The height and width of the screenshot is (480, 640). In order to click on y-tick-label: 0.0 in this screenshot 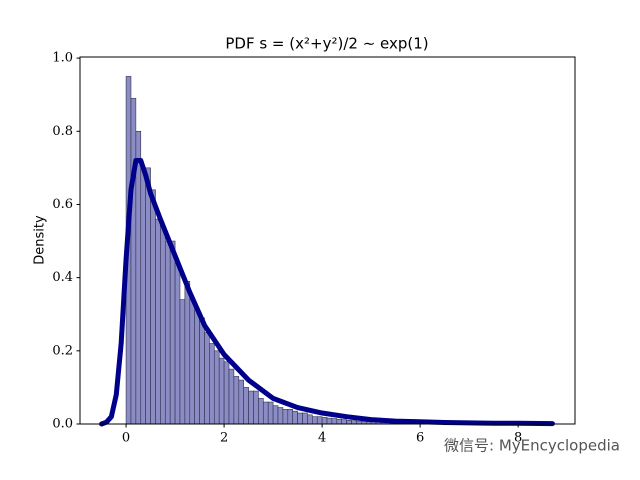, I will do `click(62, 424)`.